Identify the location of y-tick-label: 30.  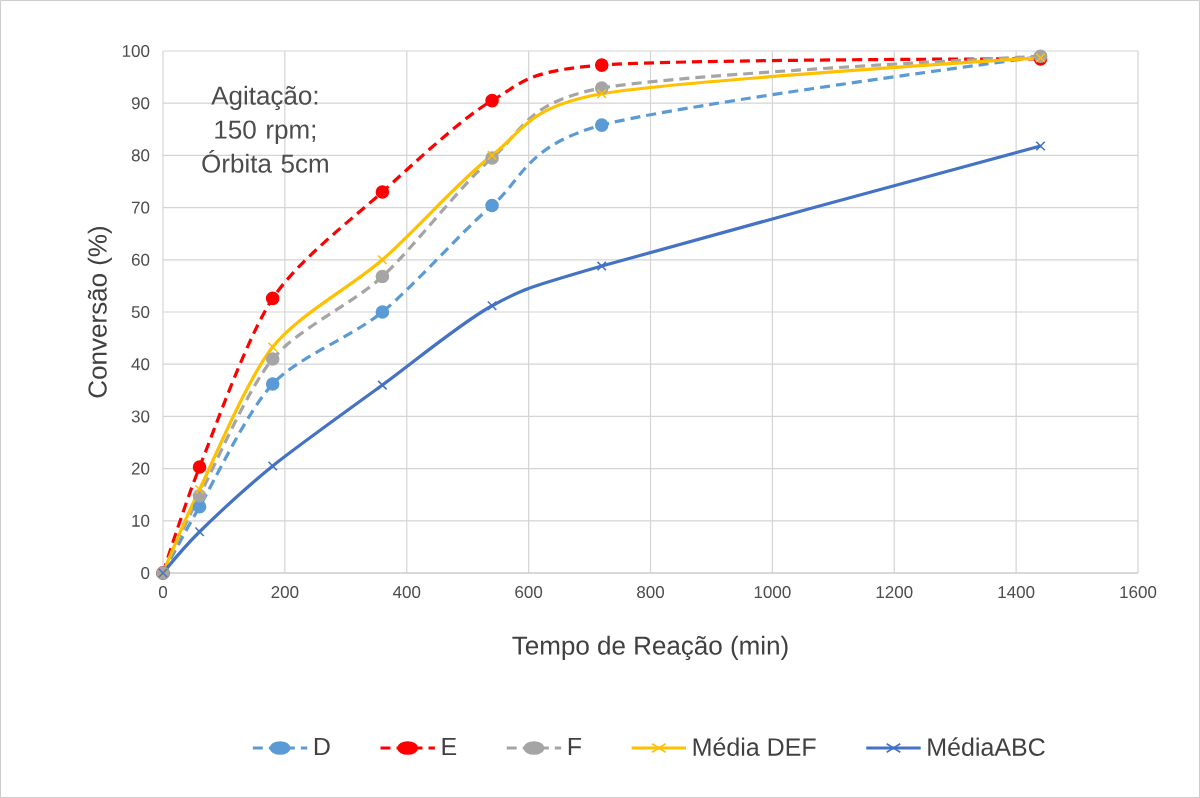
(140, 416).